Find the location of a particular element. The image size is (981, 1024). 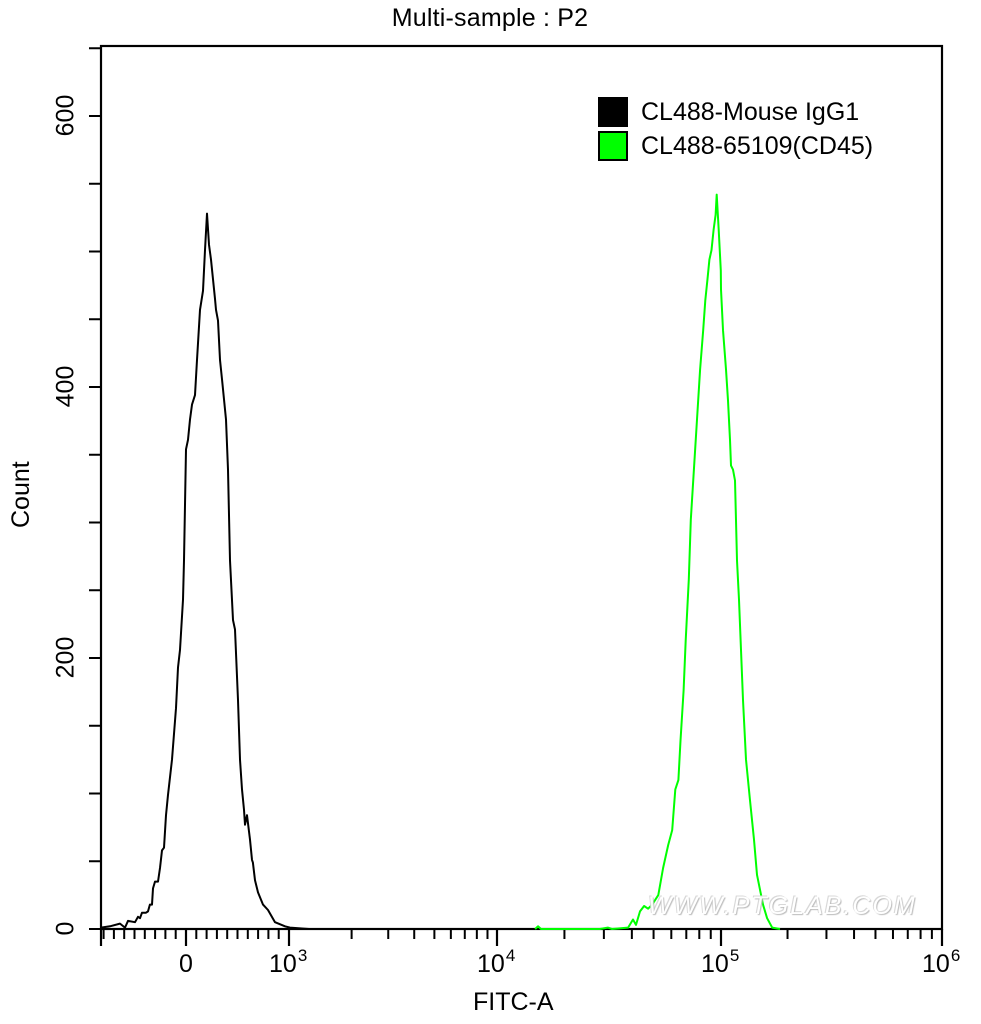

x-axis-ticks is located at coordinates (521, 937).